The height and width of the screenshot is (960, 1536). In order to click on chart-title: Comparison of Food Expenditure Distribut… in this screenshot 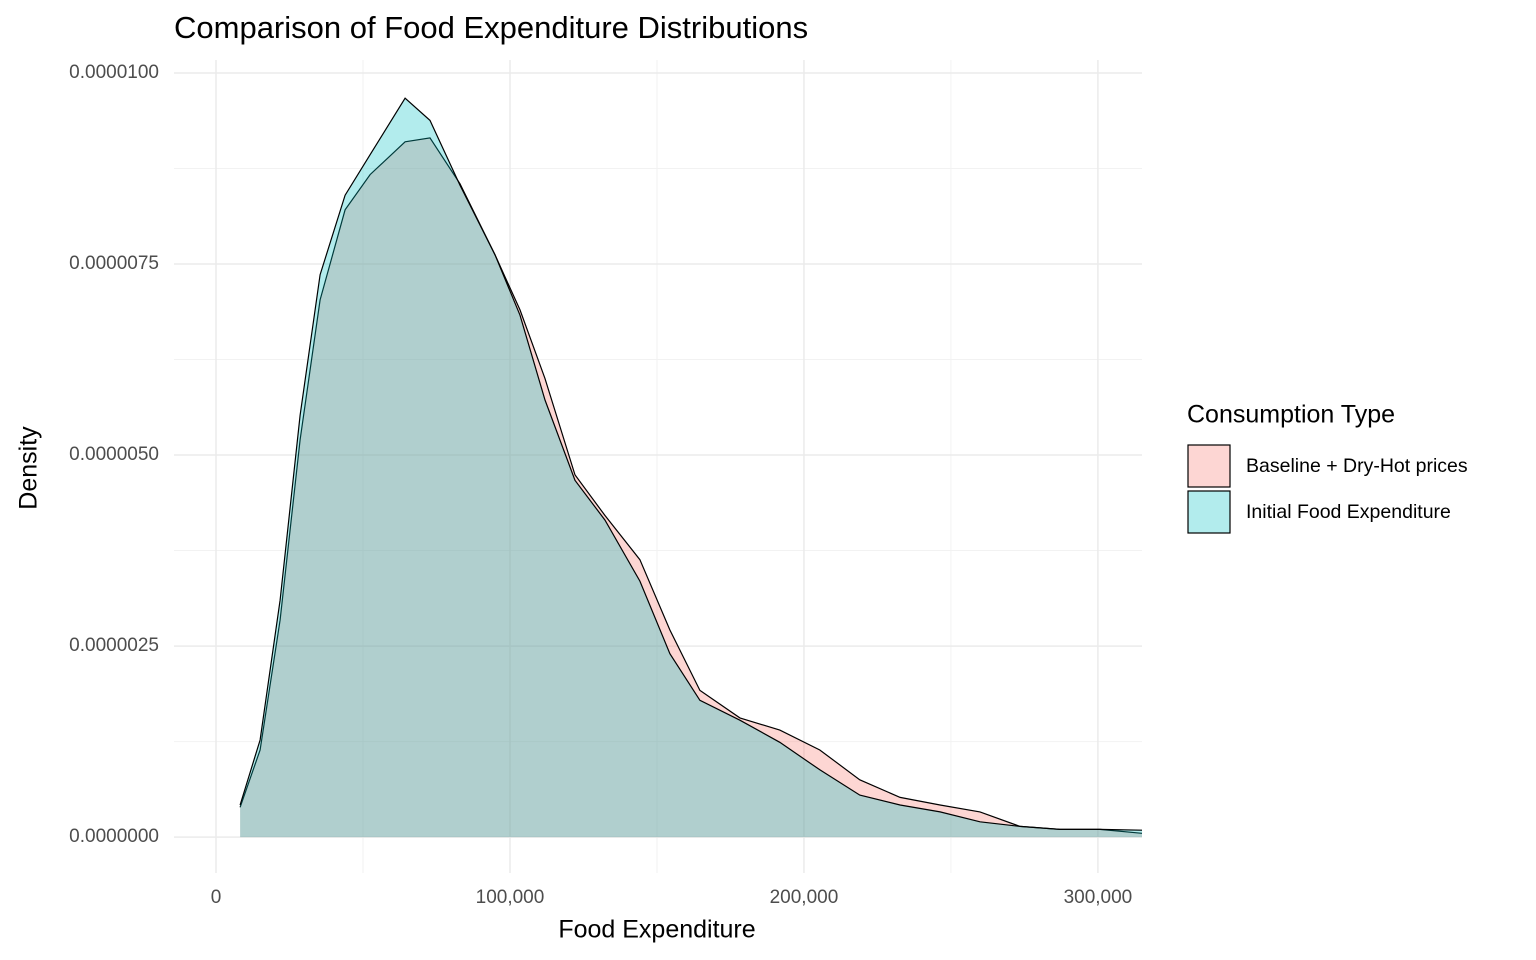, I will do `click(491, 27)`.